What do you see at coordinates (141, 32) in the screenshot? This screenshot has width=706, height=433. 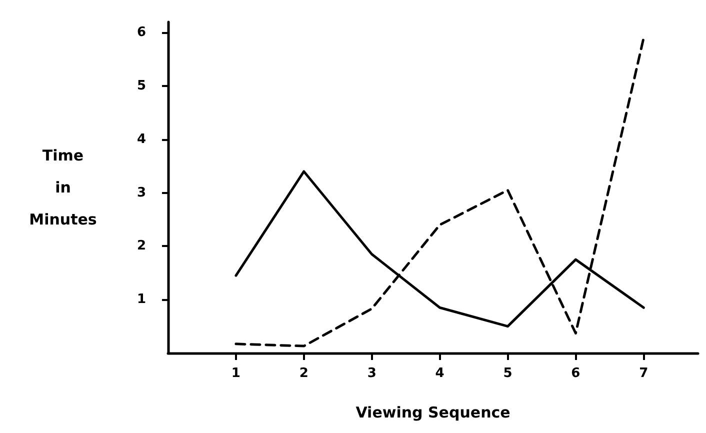 I see `y-tick-label: 6` at bounding box center [141, 32].